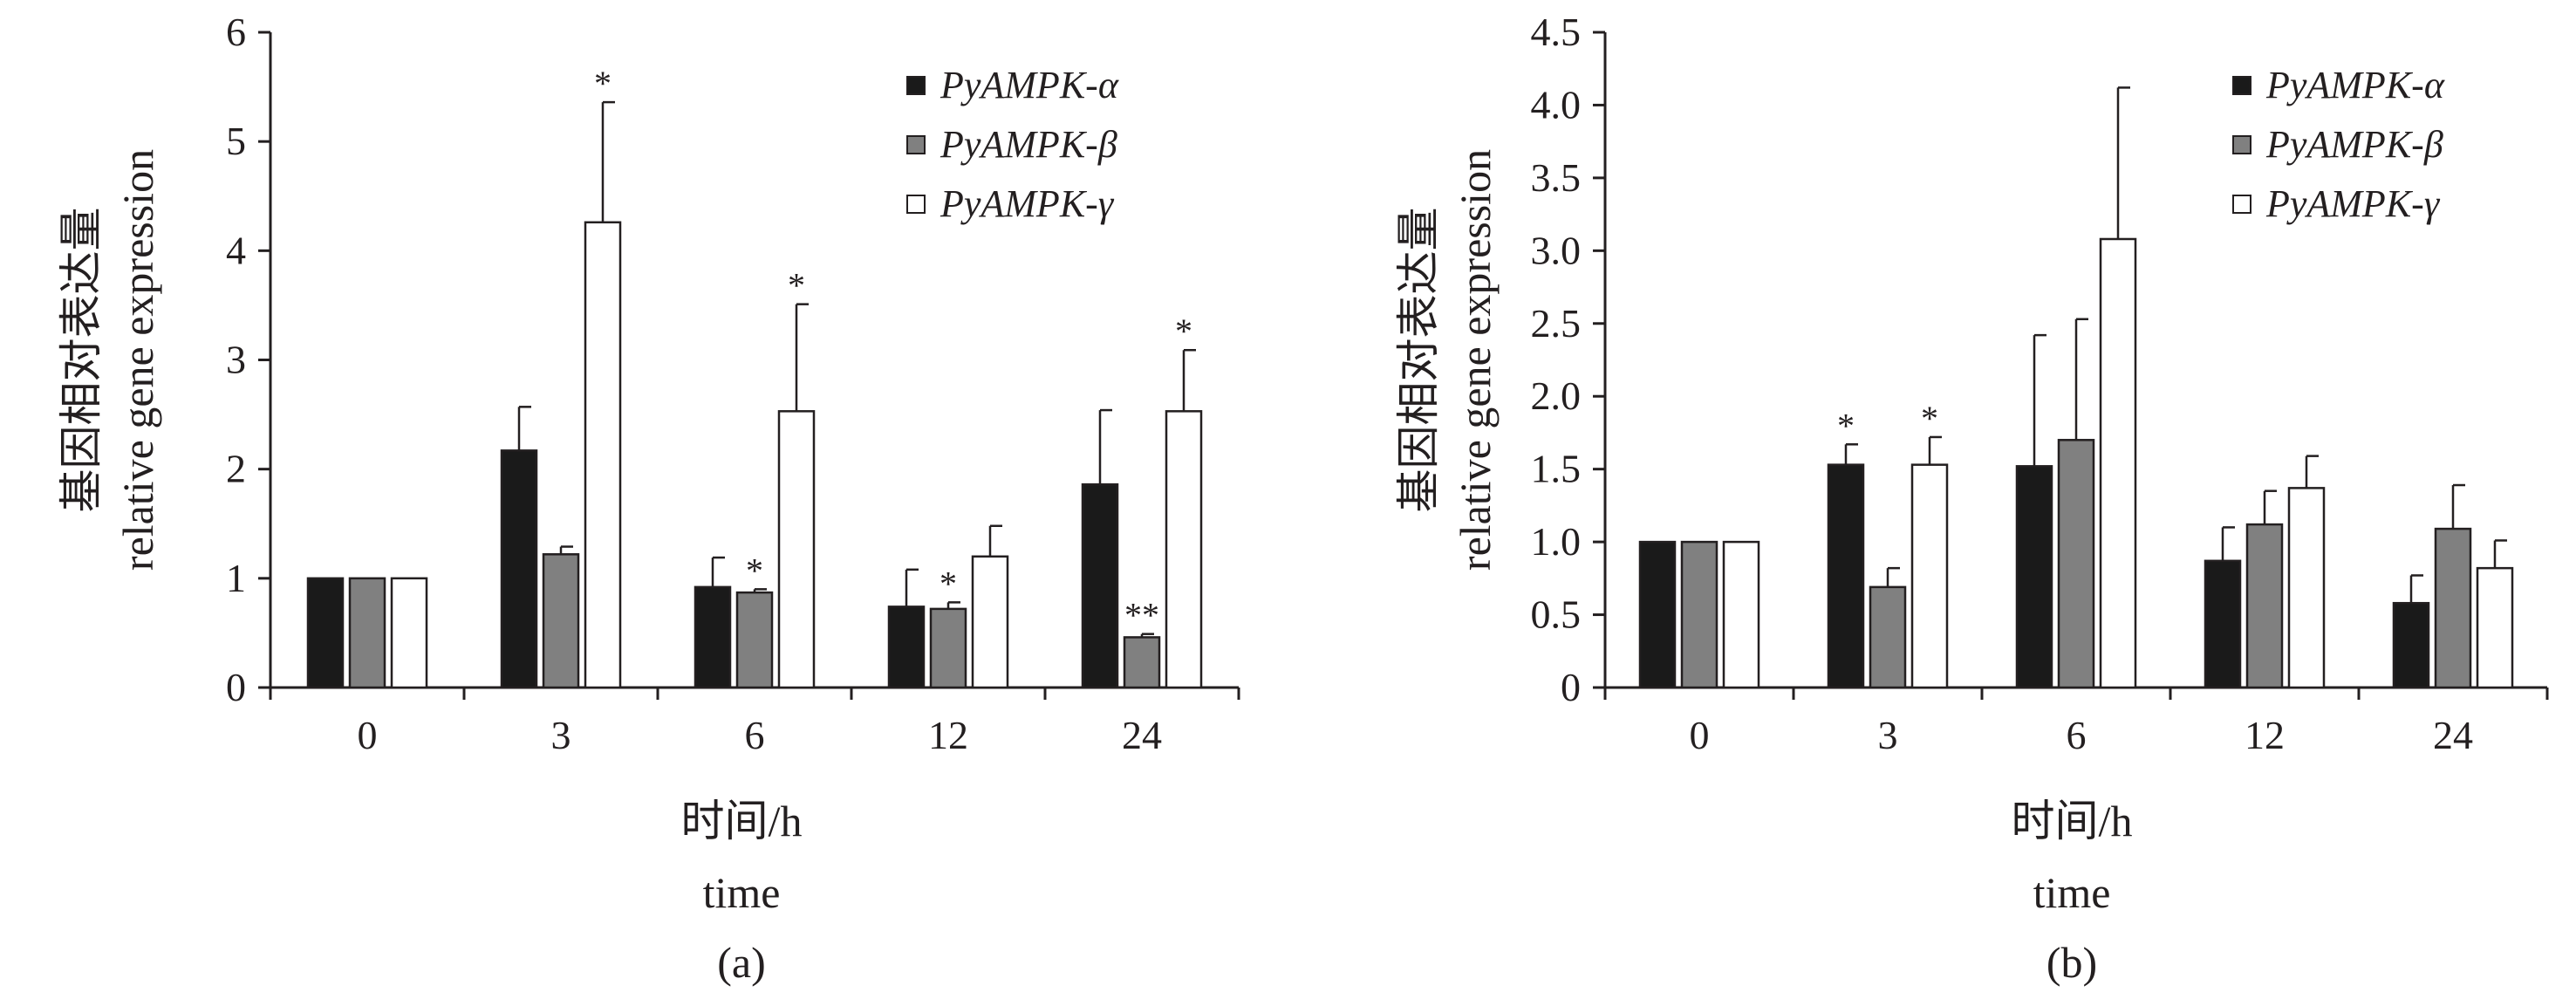  I want to click on y-tick-label: 3.0, so click(1556, 250).